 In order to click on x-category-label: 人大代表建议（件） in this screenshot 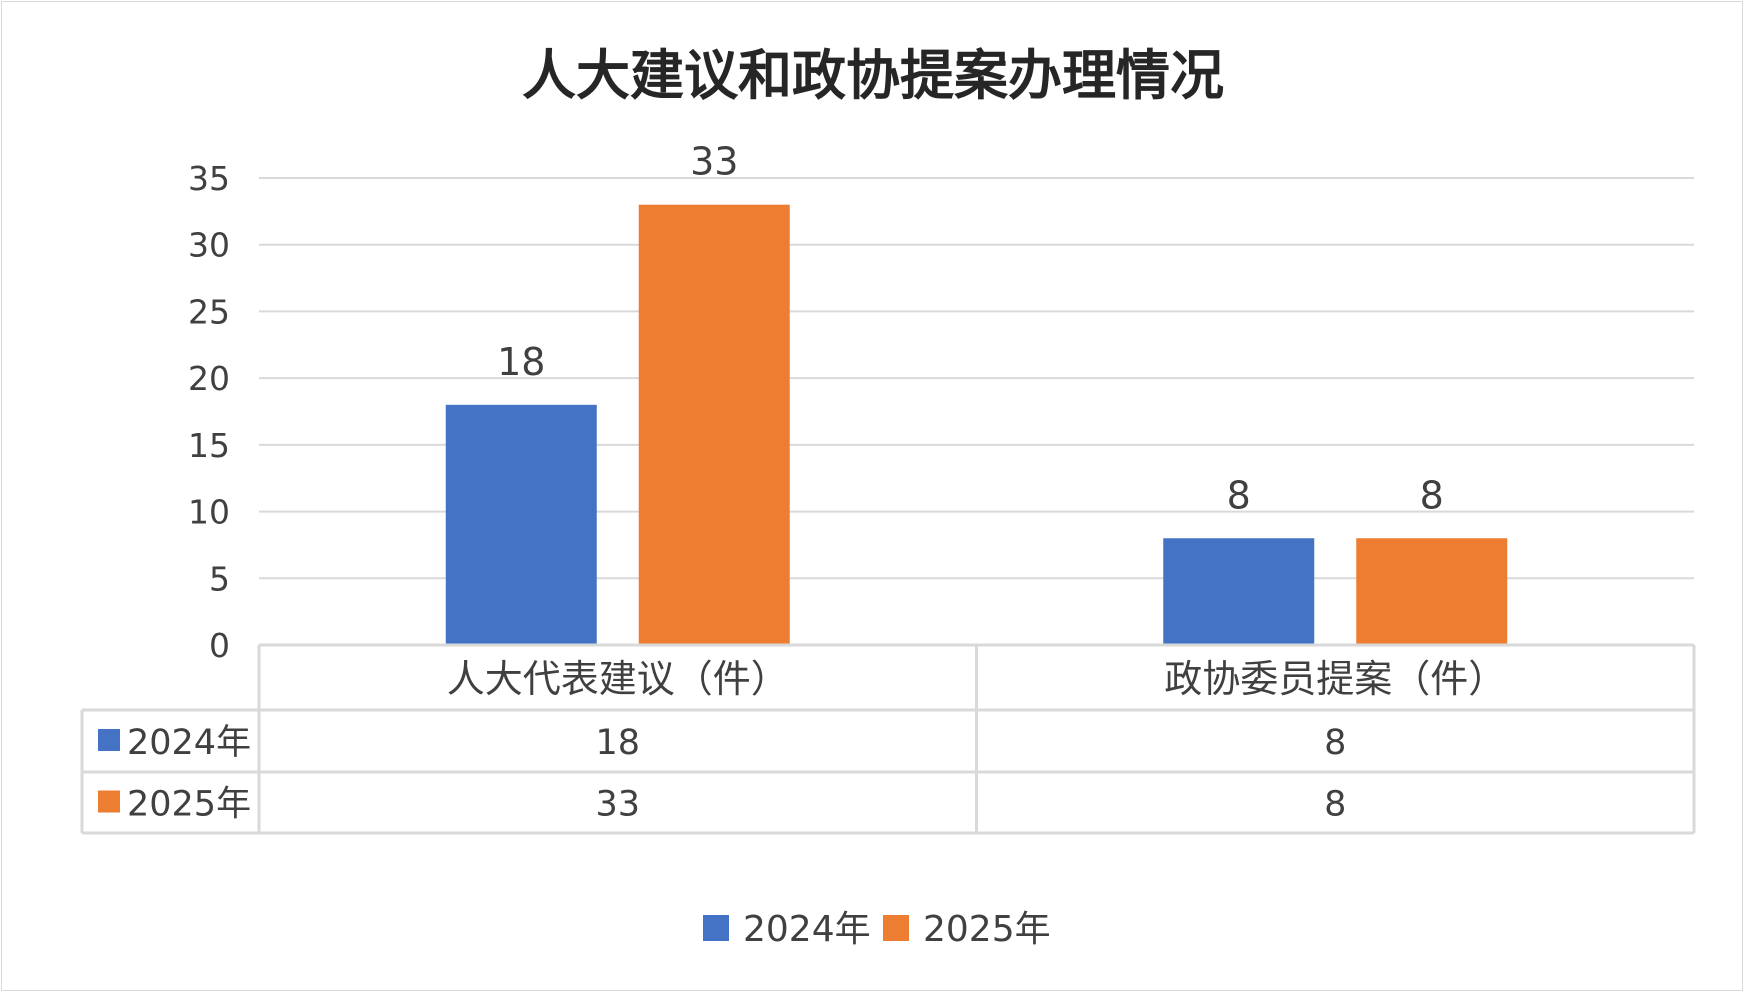, I will do `click(618, 679)`.